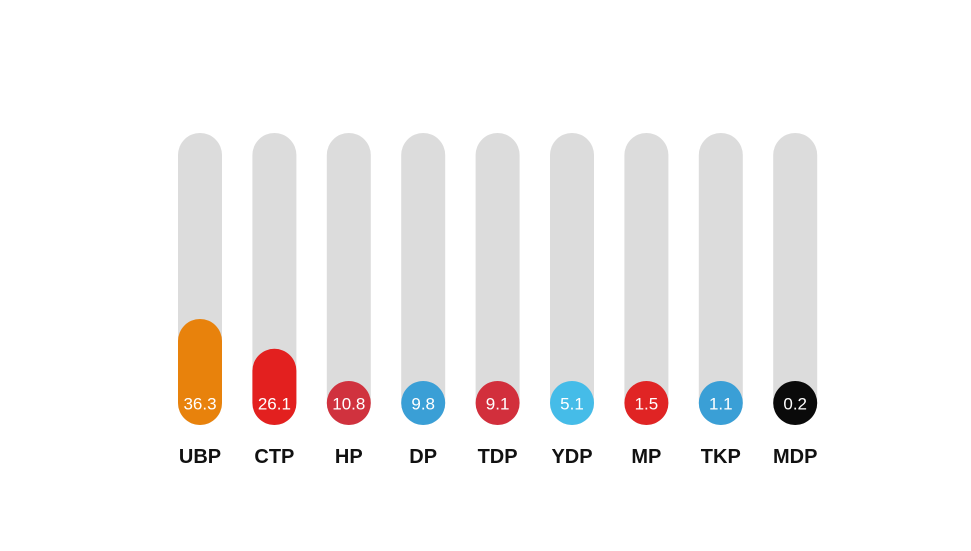 This screenshot has width=971, height=551. I want to click on category-label-ydp: YDP, so click(571, 457).